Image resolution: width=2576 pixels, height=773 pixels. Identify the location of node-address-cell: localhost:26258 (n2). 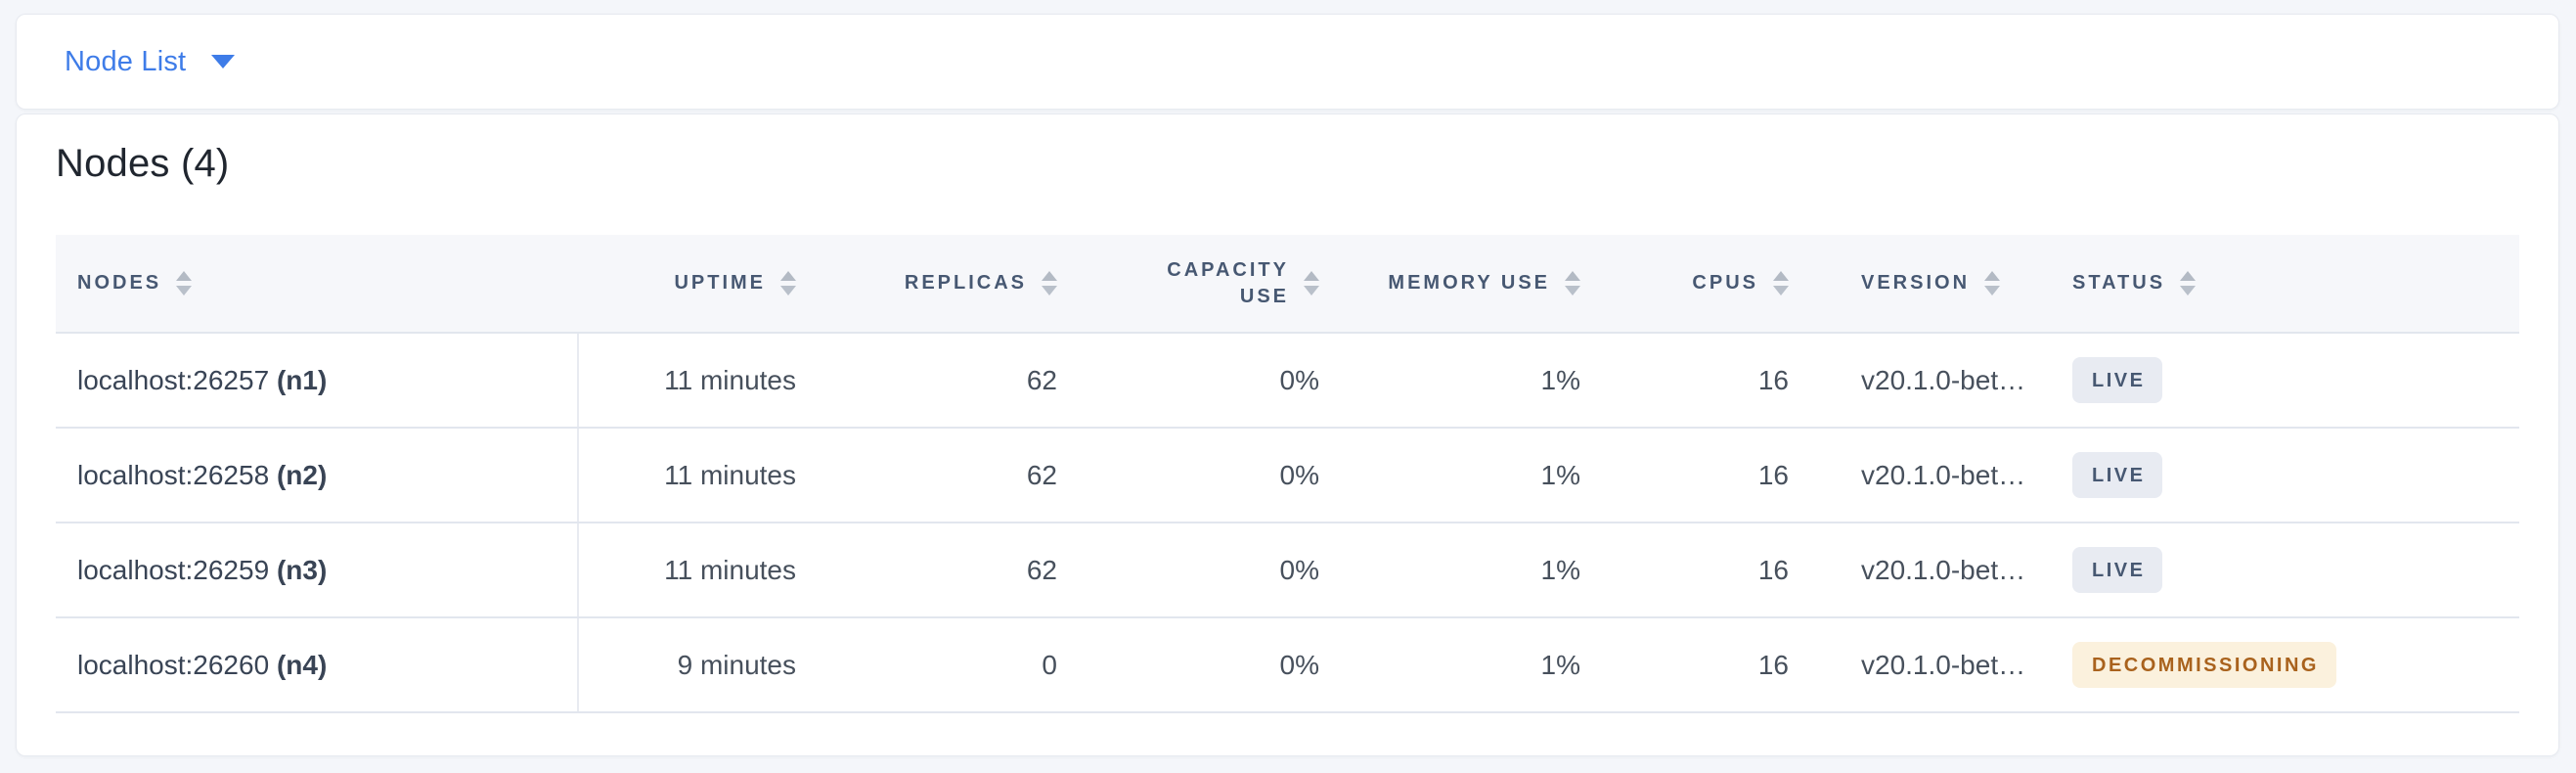
(317, 475).